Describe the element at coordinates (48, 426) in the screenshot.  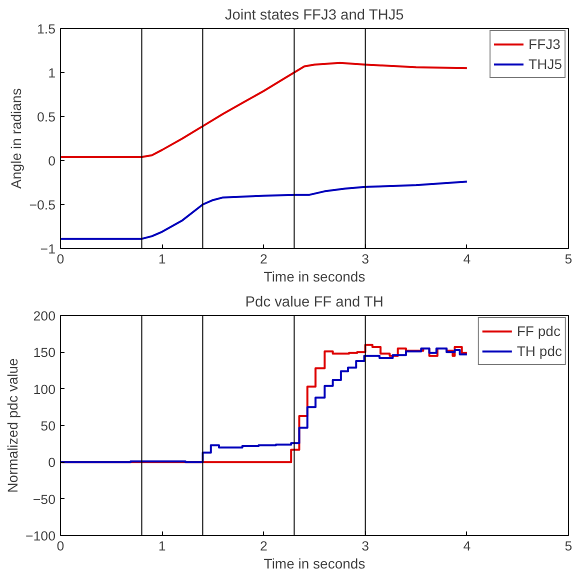
I see `y-tick-label: 50` at that location.